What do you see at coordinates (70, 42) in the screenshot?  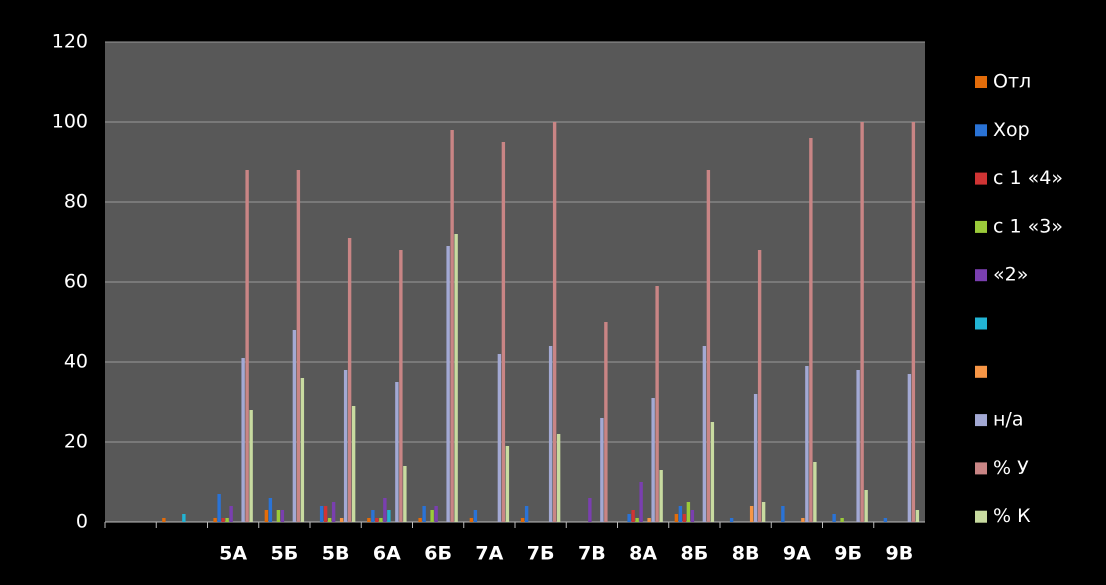 I see `y-tick-label: 120` at bounding box center [70, 42].